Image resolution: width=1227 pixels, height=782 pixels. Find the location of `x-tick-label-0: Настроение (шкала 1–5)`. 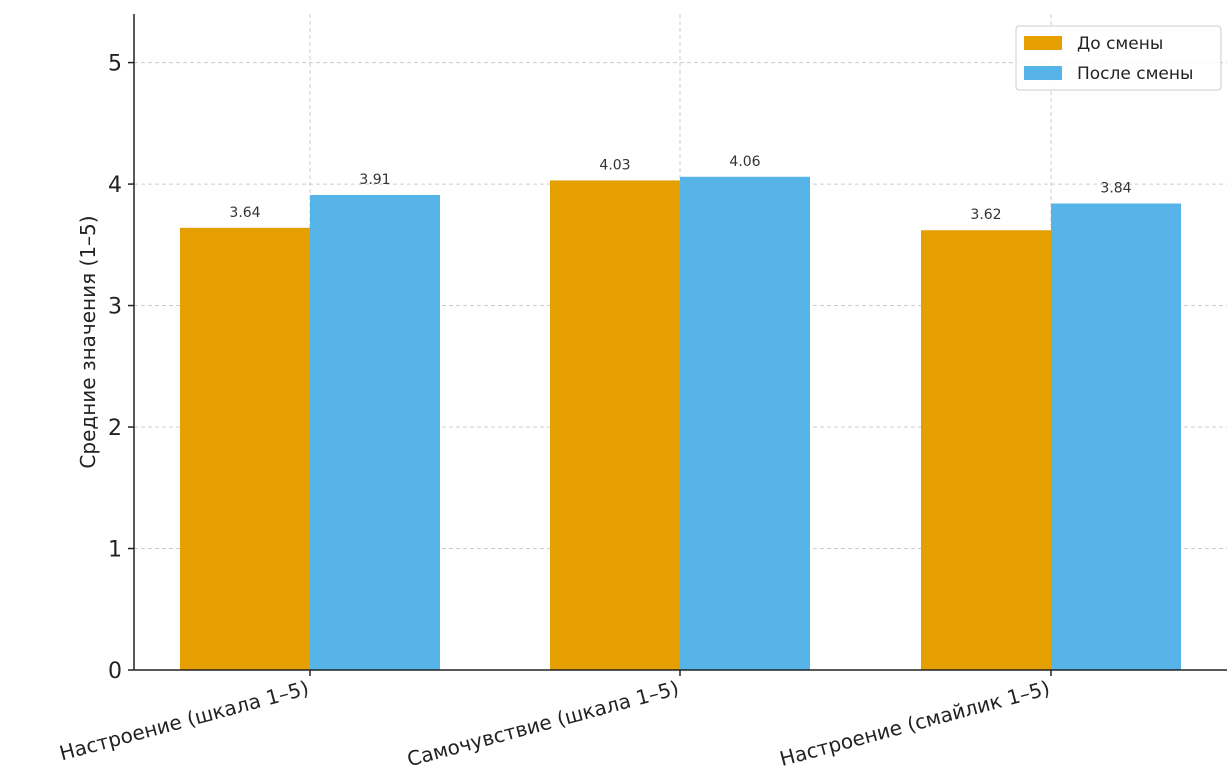

x-tick-label-0: Настроение (шкала 1–5) is located at coordinates (184, 721).